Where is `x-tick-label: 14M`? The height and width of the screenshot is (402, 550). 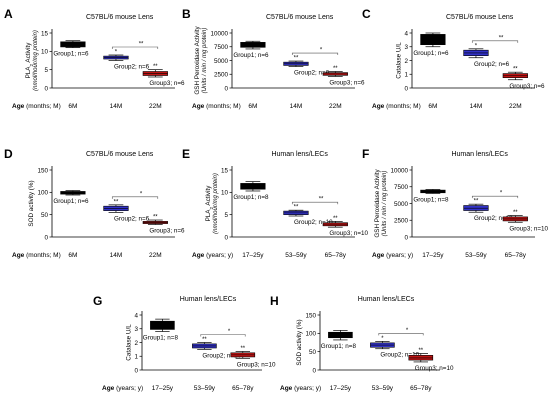 x-tick-label: 14M is located at coordinates (116, 106).